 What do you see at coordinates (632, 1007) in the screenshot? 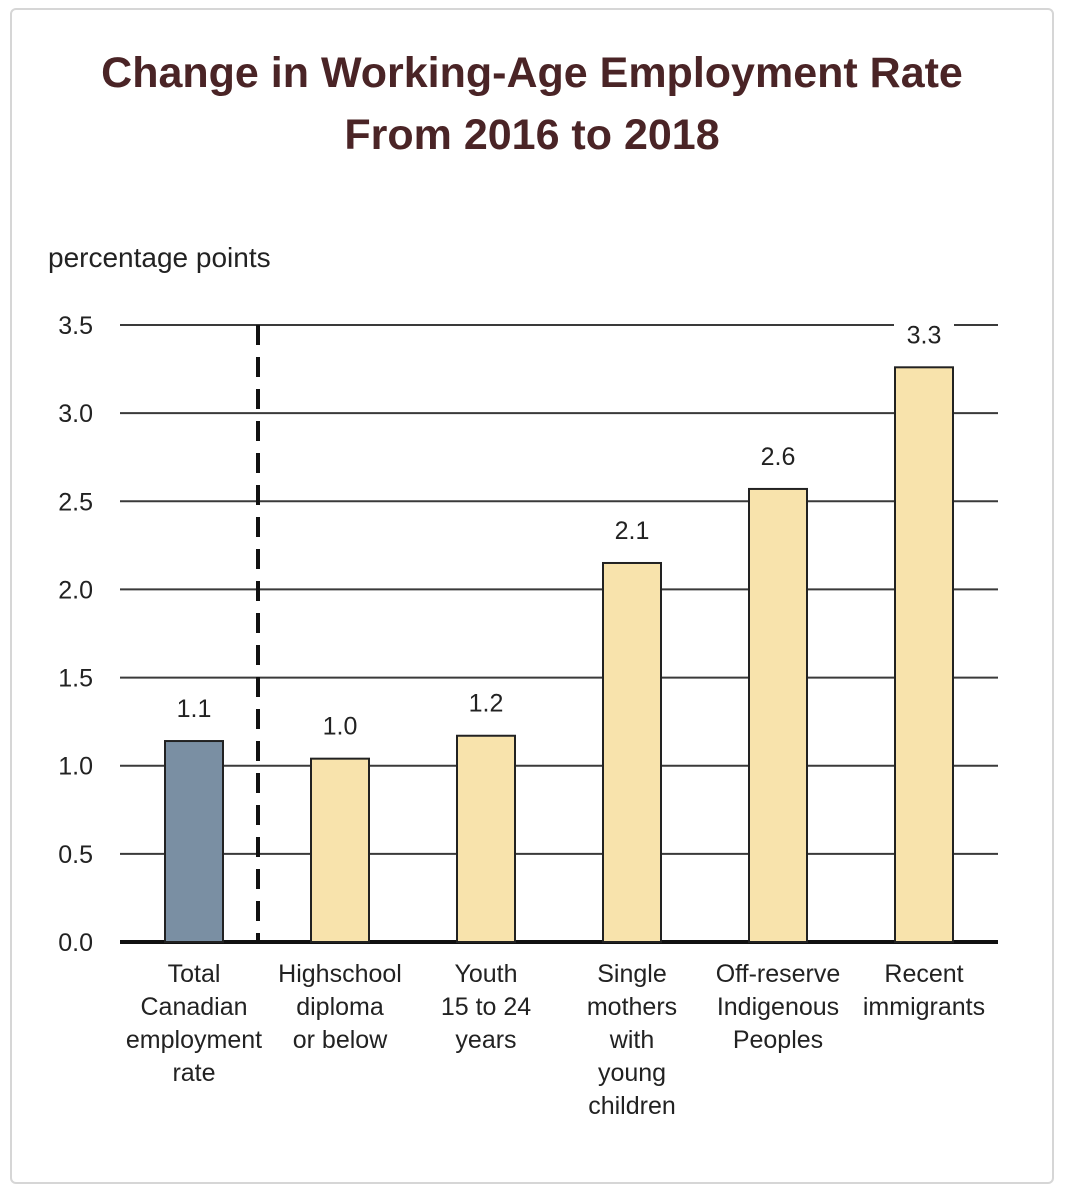
I see `category-label-line: mothers` at bounding box center [632, 1007].